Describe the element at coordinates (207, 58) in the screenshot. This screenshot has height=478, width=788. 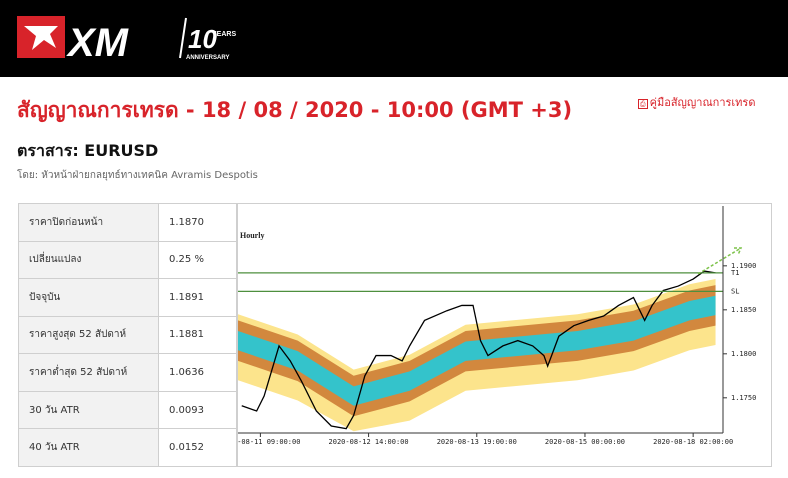
I see `logo-anniversary: ANNIVERSARY` at that location.